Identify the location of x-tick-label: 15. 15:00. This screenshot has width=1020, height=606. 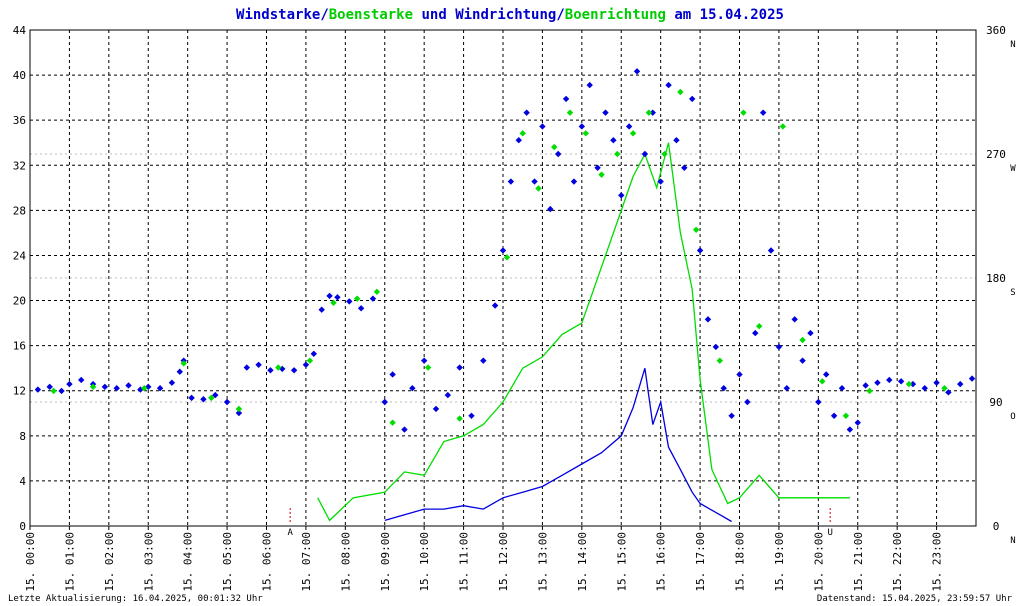
(621, 562).